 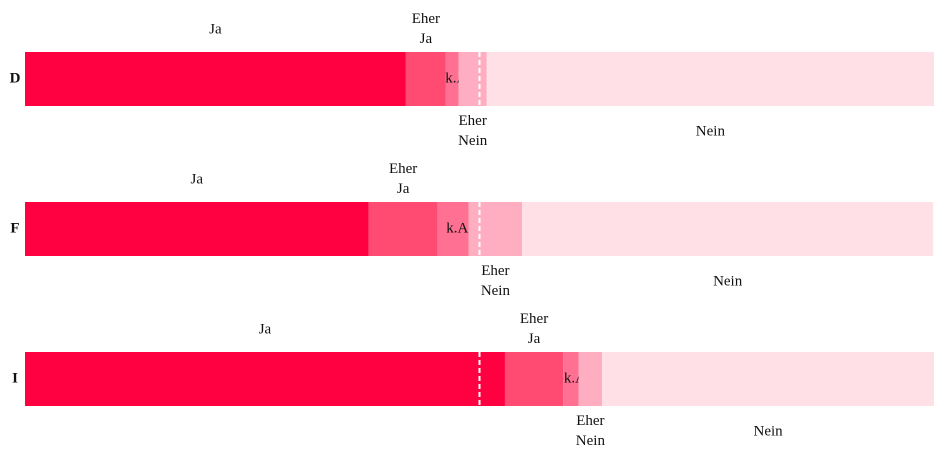 What do you see at coordinates (459, 228) in the screenshot?
I see `segment-label: k.A.` at bounding box center [459, 228].